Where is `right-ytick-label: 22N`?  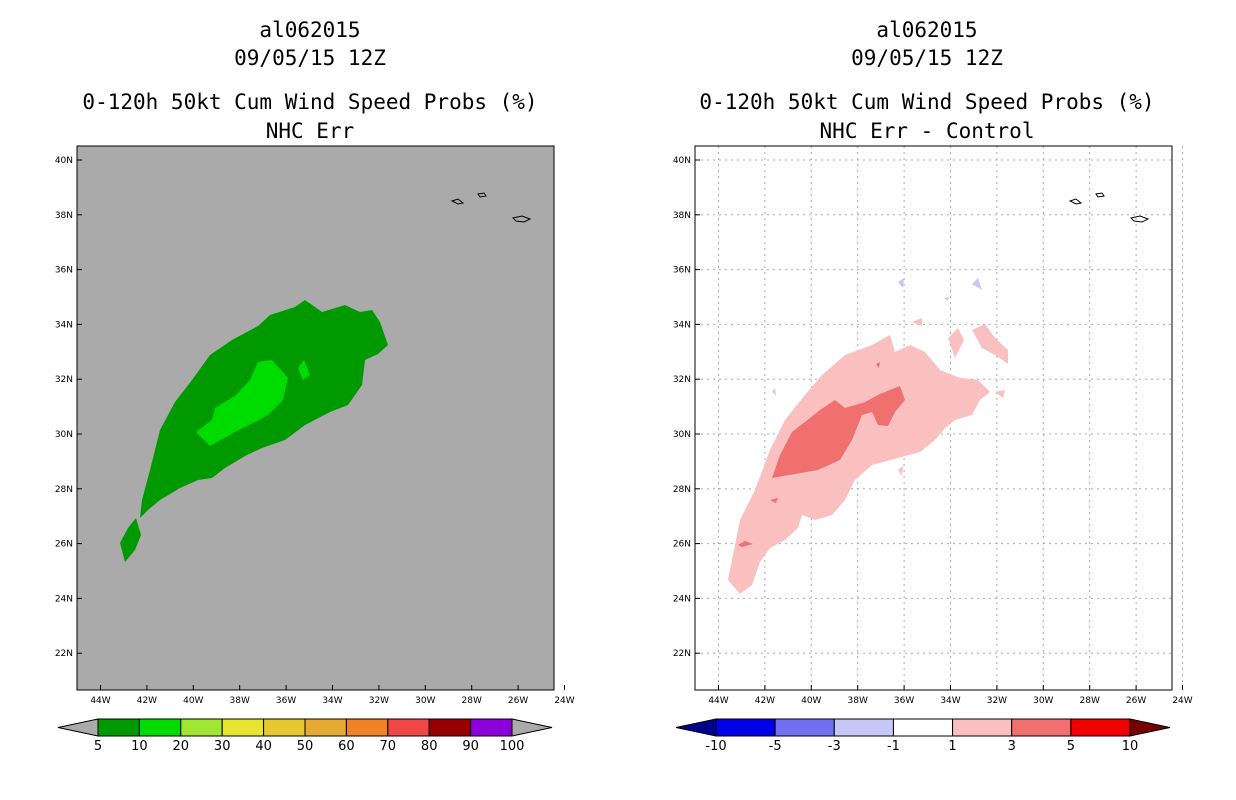 right-ytick-label: 22N is located at coordinates (682, 654).